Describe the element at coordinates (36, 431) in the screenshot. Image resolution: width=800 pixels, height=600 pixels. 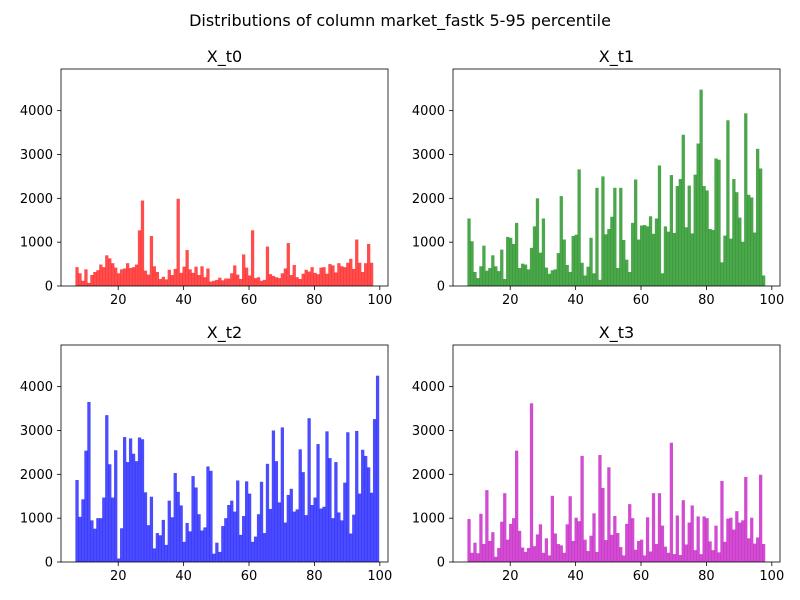
I see `y-tick-label: 3000` at that location.